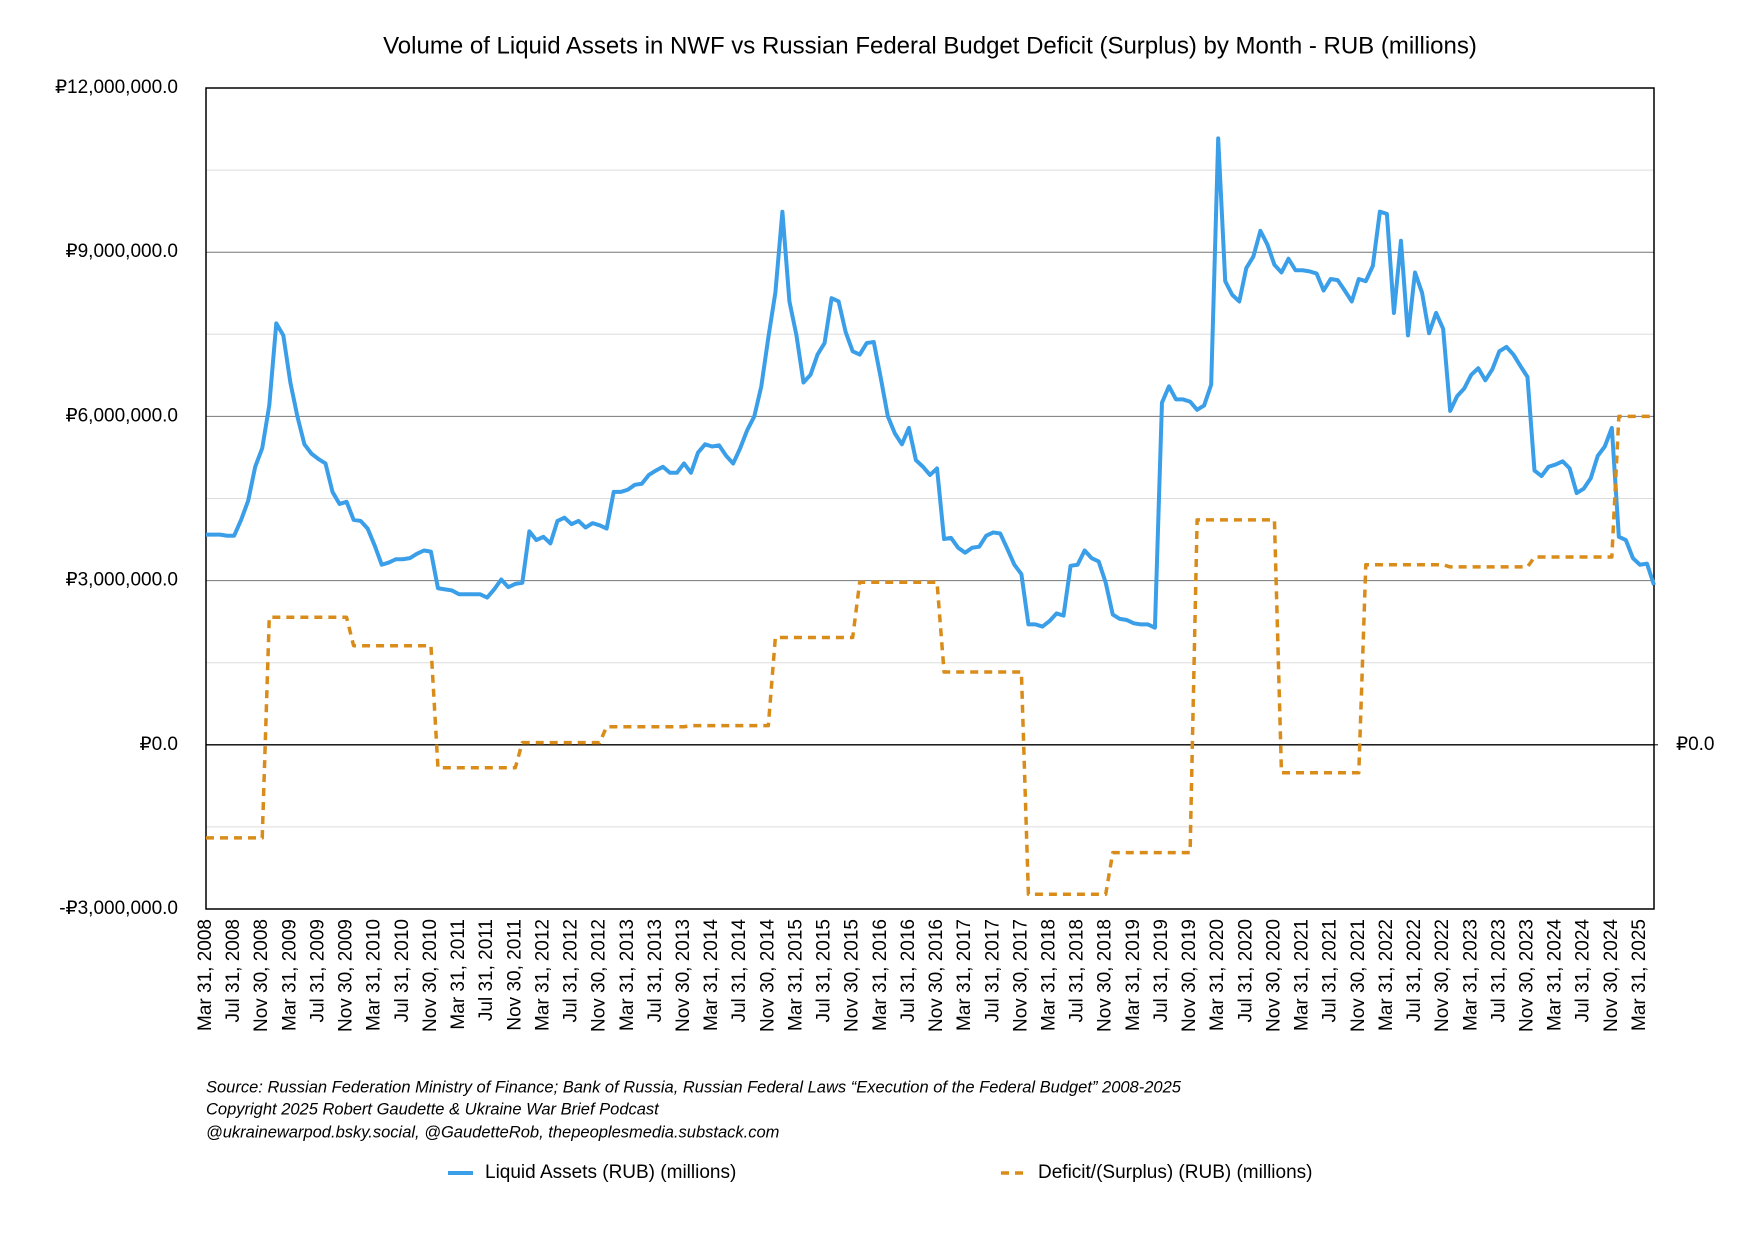 The width and height of the screenshot is (1756, 1246). I want to click on x-tick-label: Mar 31, 2008, so click(205, 975).